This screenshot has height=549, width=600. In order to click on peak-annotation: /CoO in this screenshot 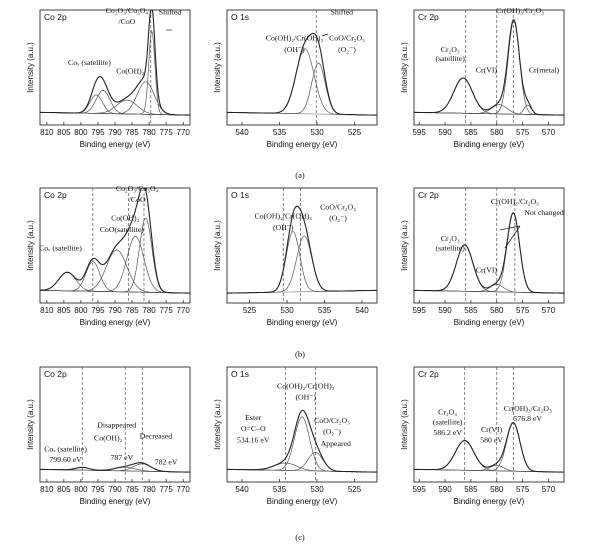, I will do `click(137, 199)`.